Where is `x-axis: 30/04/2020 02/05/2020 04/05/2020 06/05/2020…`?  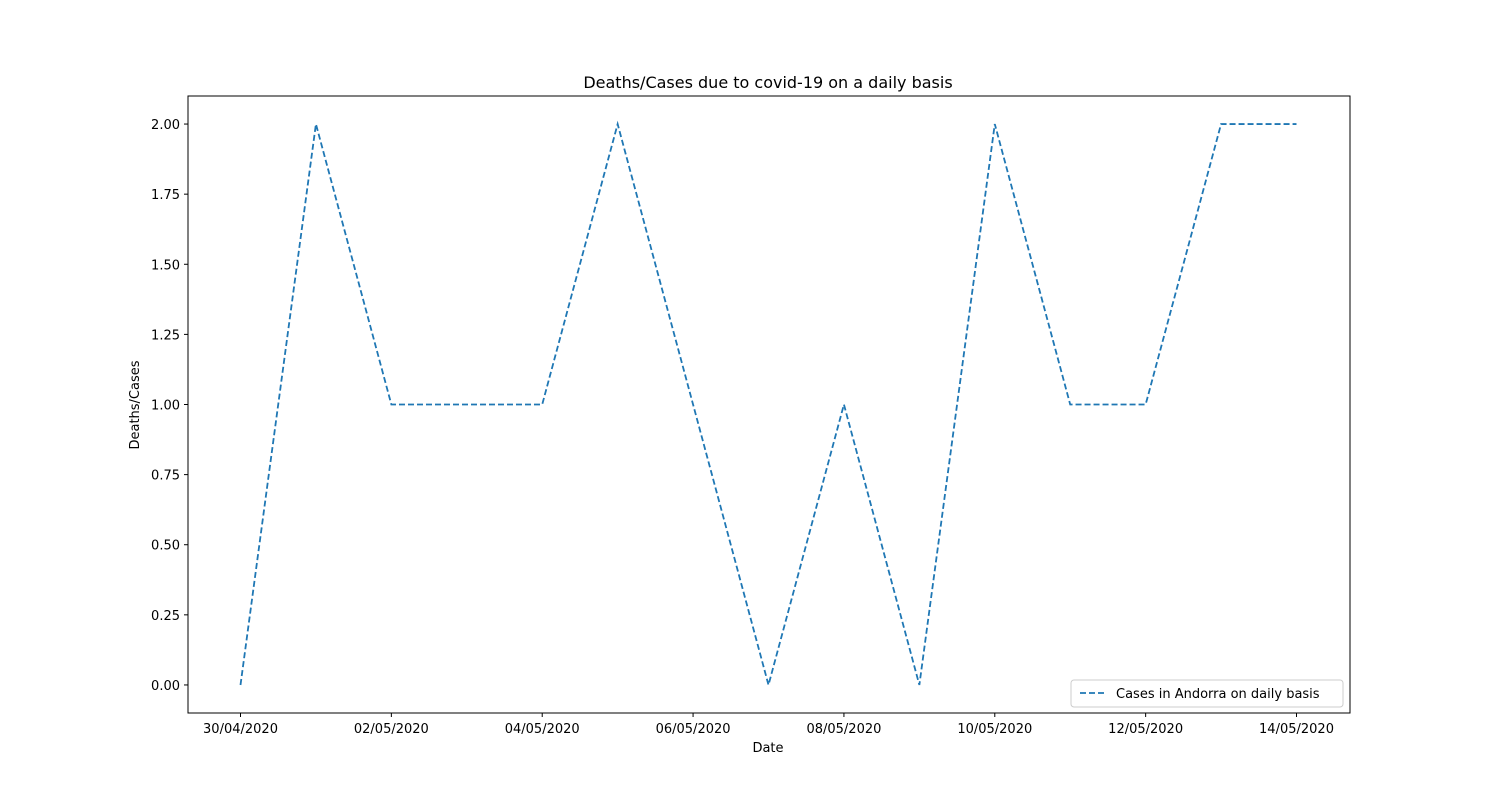 x-axis: 30/04/2020 02/05/2020 04/05/2020 06/05/2020… is located at coordinates (768, 725).